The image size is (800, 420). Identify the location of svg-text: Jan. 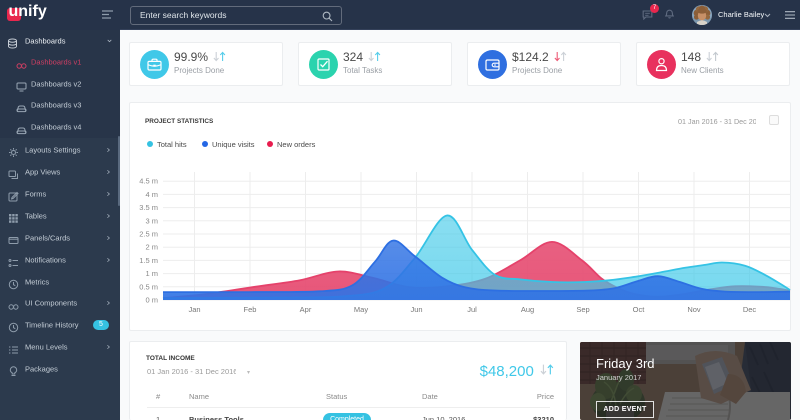
(194, 309).